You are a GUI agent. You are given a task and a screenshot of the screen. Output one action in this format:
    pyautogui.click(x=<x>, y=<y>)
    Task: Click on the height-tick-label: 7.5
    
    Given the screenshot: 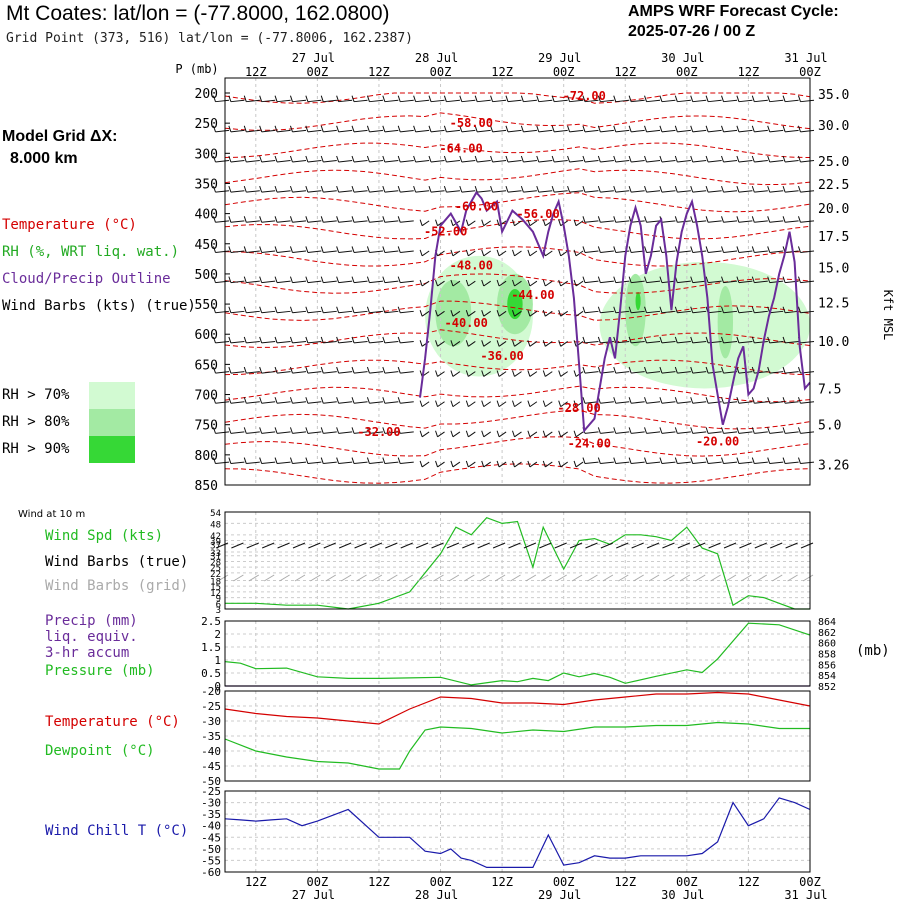 What is the action you would take?
    pyautogui.click(x=829, y=390)
    